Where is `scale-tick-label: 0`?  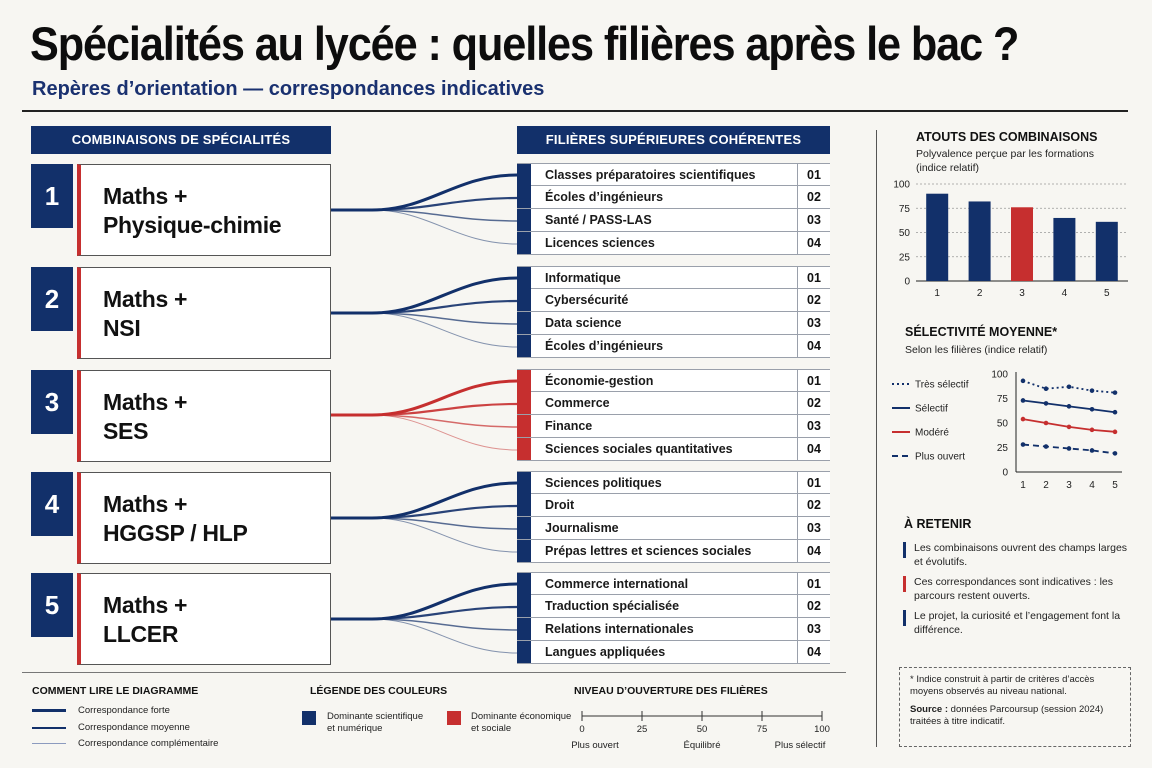
scale-tick-label: 0 is located at coordinates (581, 729).